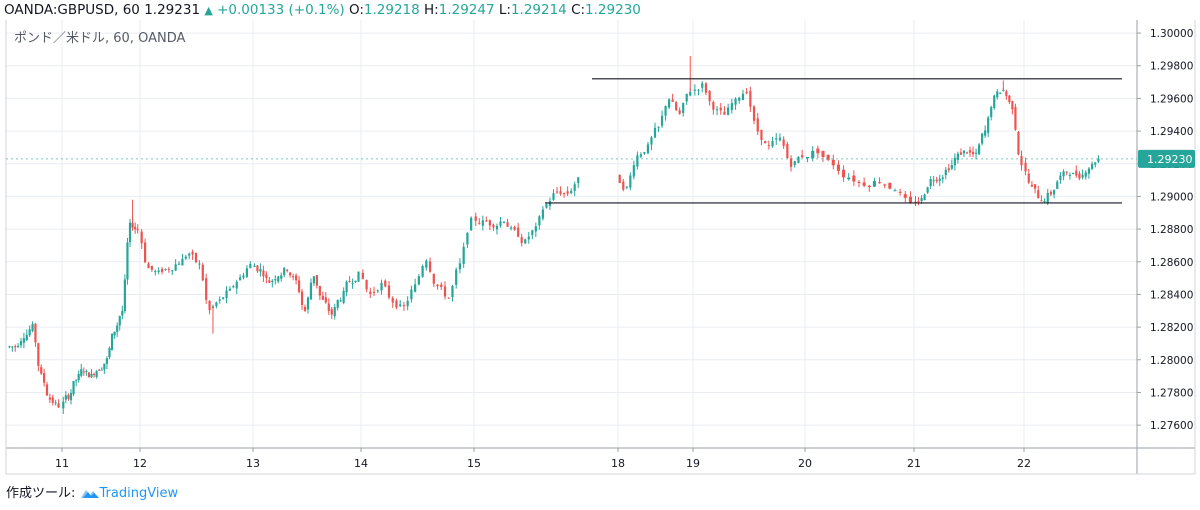 Image resolution: width=1200 pixels, height=510 pixels. What do you see at coordinates (391, 10) in the screenshot?
I see `open-value: 1.29218` at bounding box center [391, 10].